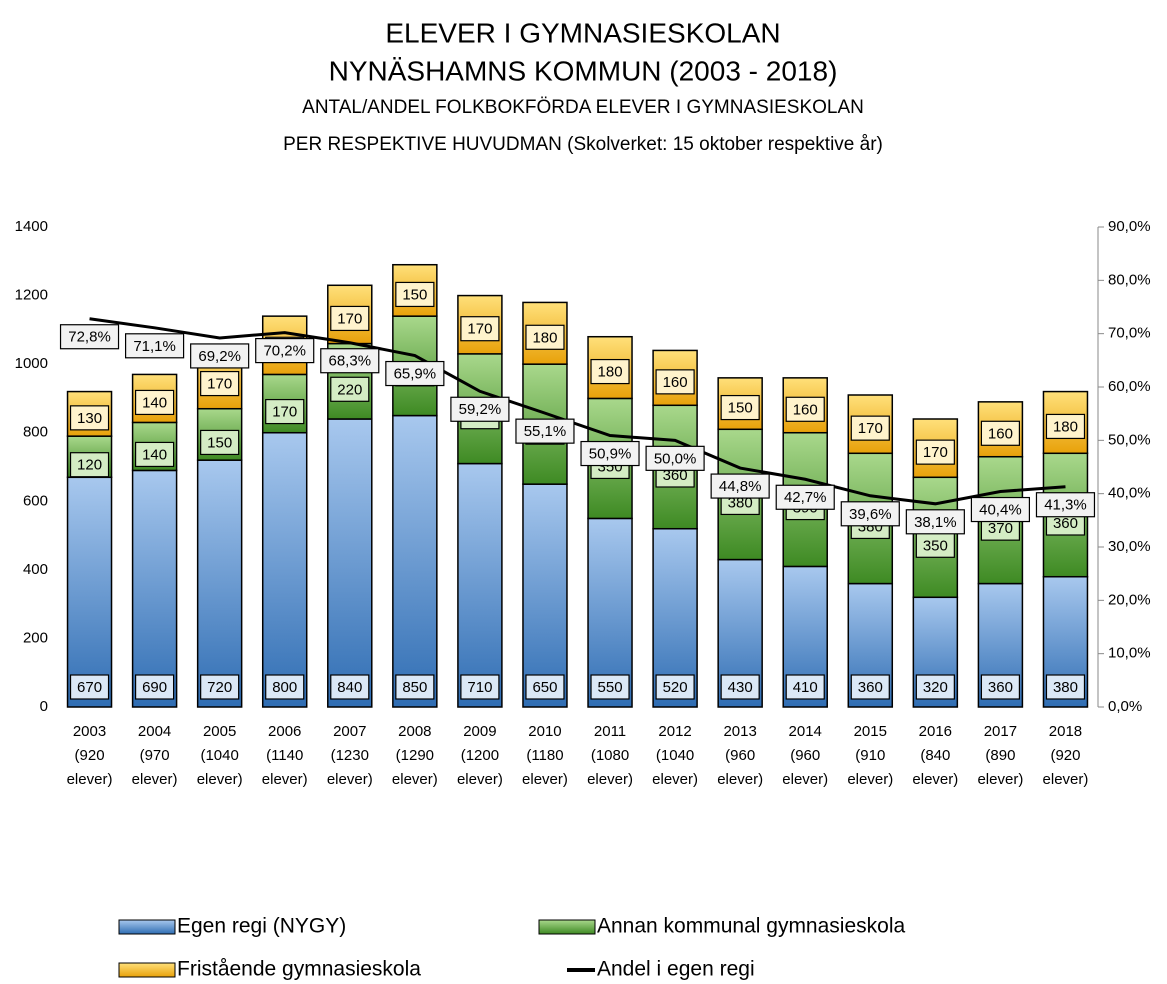 This screenshot has height=984, width=1167. Describe the element at coordinates (740, 687) in the screenshot. I see `data-label: 430` at that location.